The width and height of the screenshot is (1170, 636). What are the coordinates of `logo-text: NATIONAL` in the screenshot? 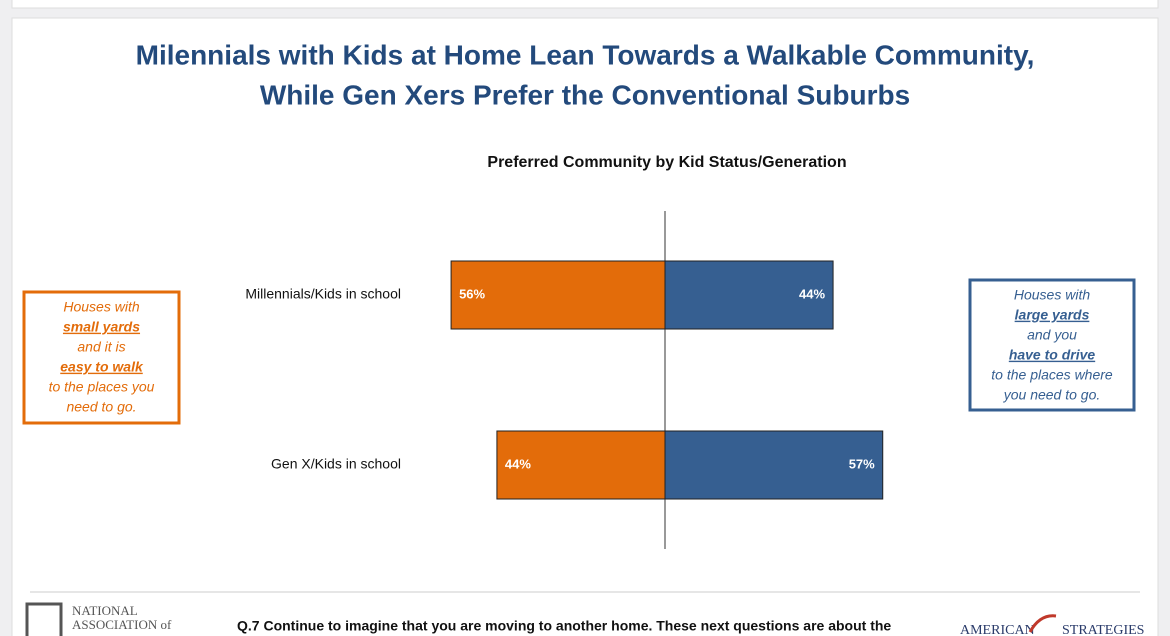 It's located at (105, 610).